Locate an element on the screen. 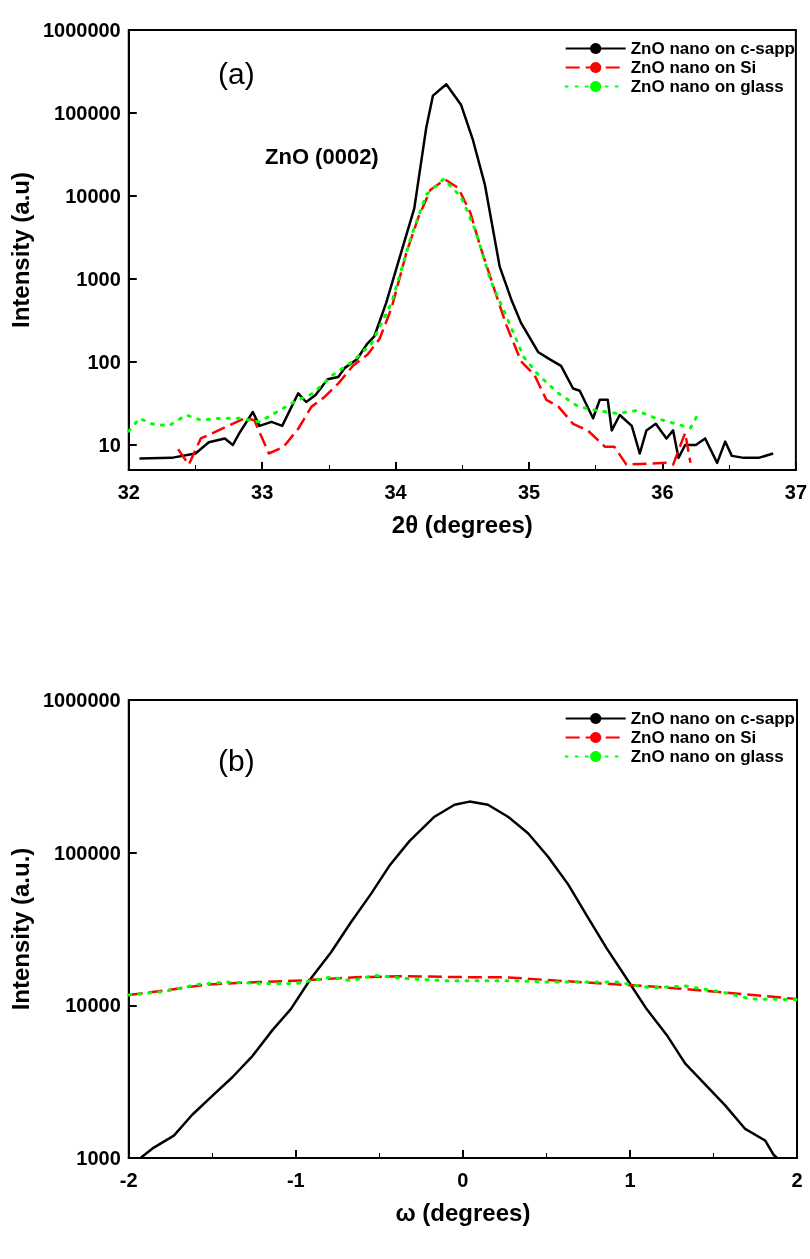  x-tick-label: -1 is located at coordinates (295, 1180).